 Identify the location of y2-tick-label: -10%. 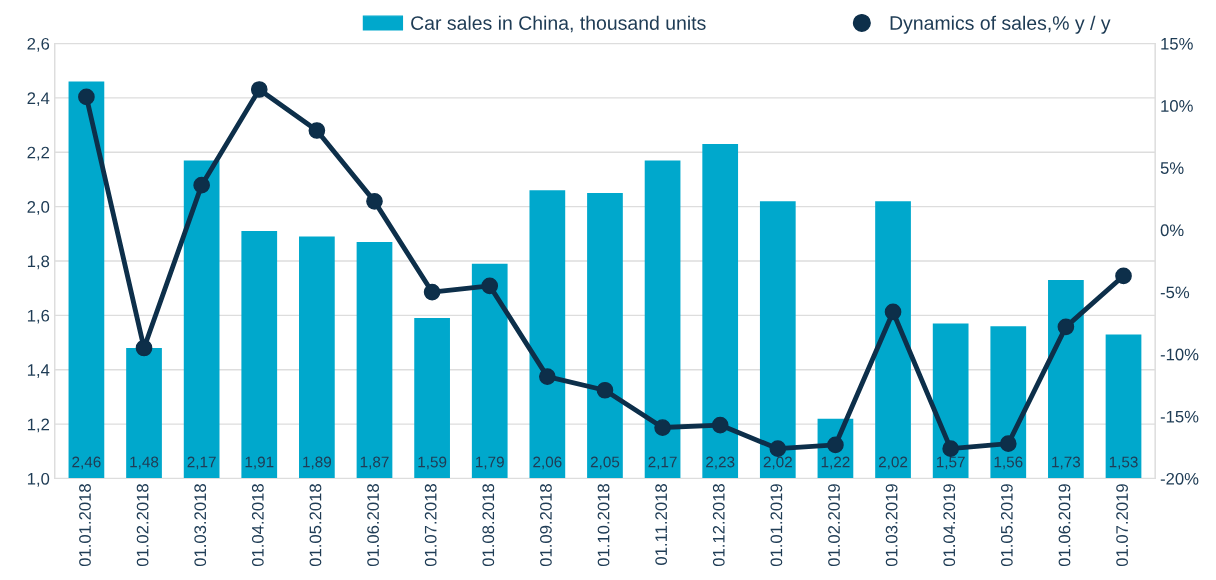
(1179, 354).